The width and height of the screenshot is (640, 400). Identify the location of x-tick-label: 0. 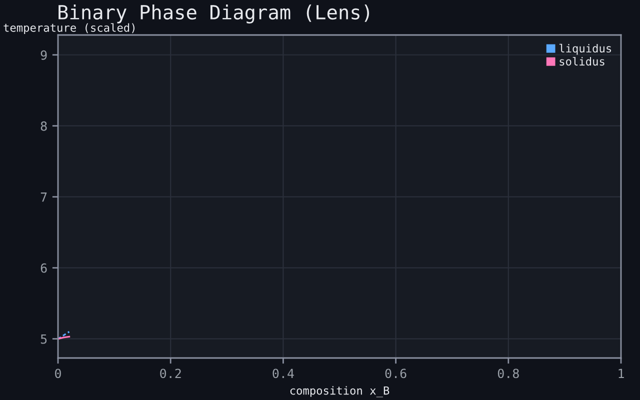
(58, 373).